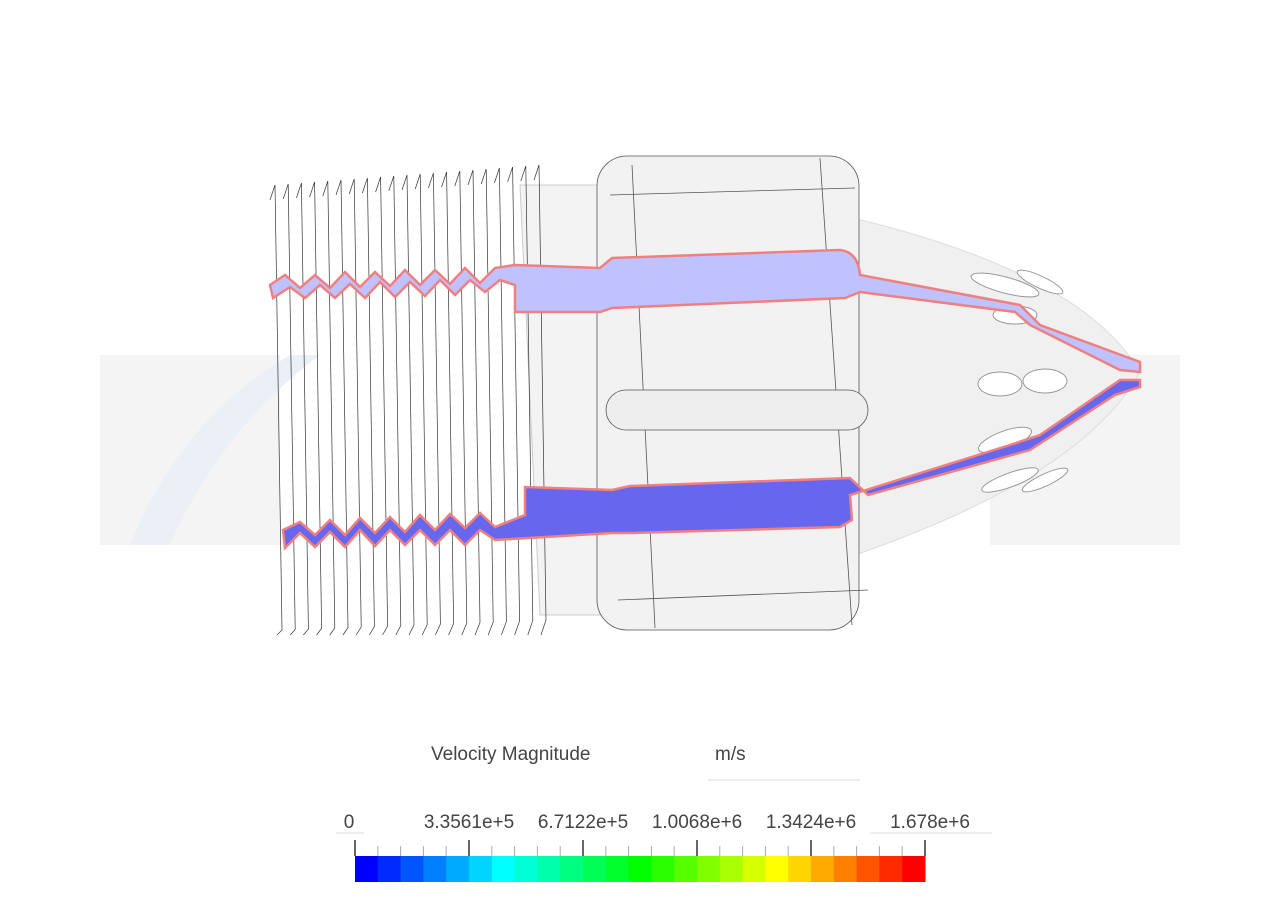  I want to click on color-bar, so click(640, 869).